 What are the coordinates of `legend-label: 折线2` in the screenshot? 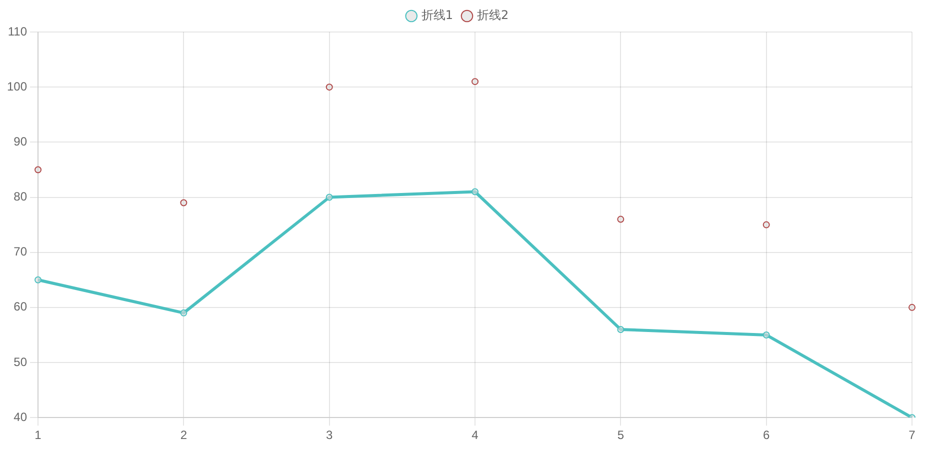 It's located at (493, 15).